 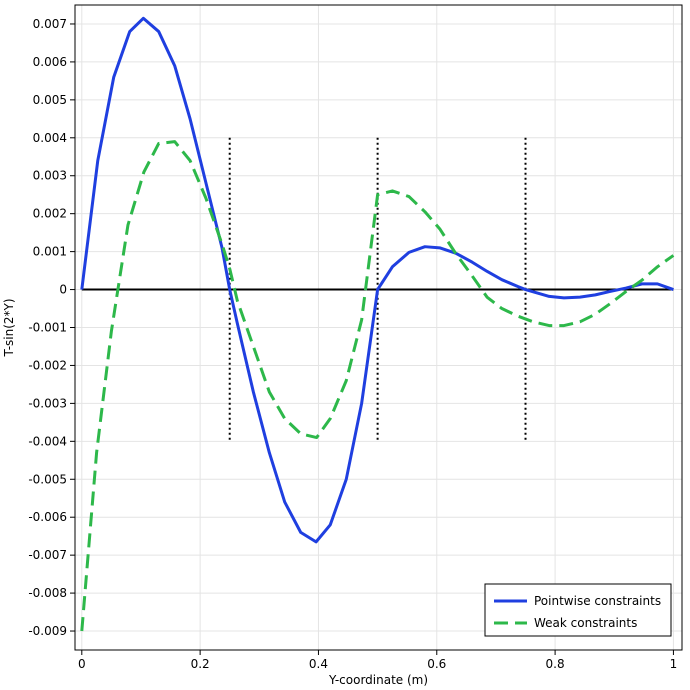 What do you see at coordinates (597, 601) in the screenshot?
I see `legend-label-pointwise-constraints: Pointwise constraints` at bounding box center [597, 601].